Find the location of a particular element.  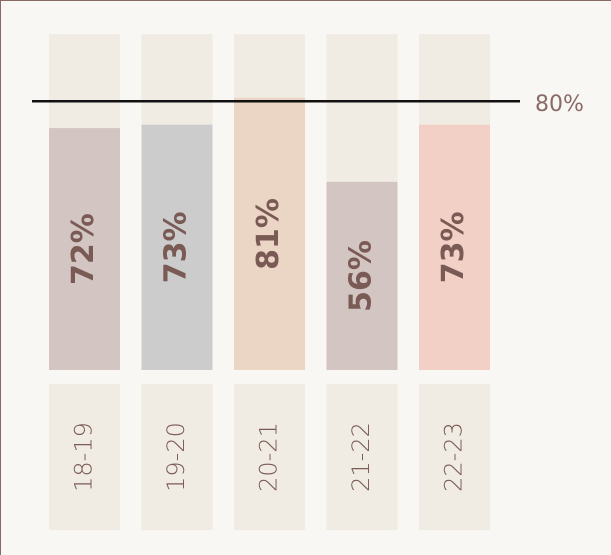

reference-label: 80% is located at coordinates (559, 104).